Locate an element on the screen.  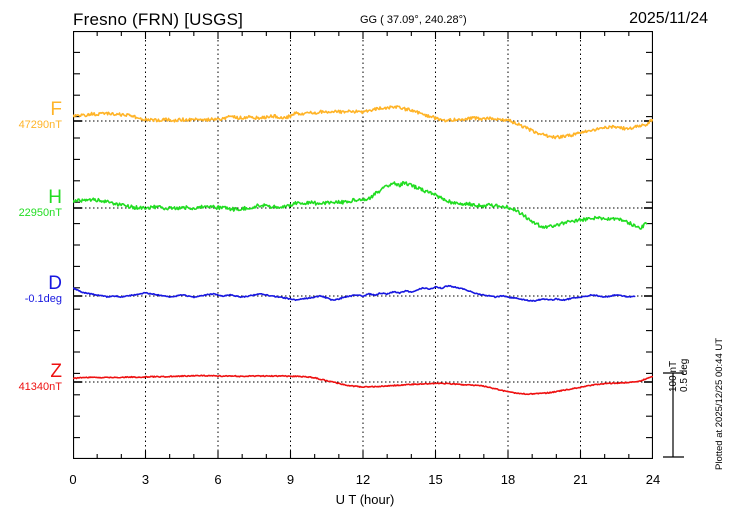
series-baseline-F: 47290nT is located at coordinates (40, 125).